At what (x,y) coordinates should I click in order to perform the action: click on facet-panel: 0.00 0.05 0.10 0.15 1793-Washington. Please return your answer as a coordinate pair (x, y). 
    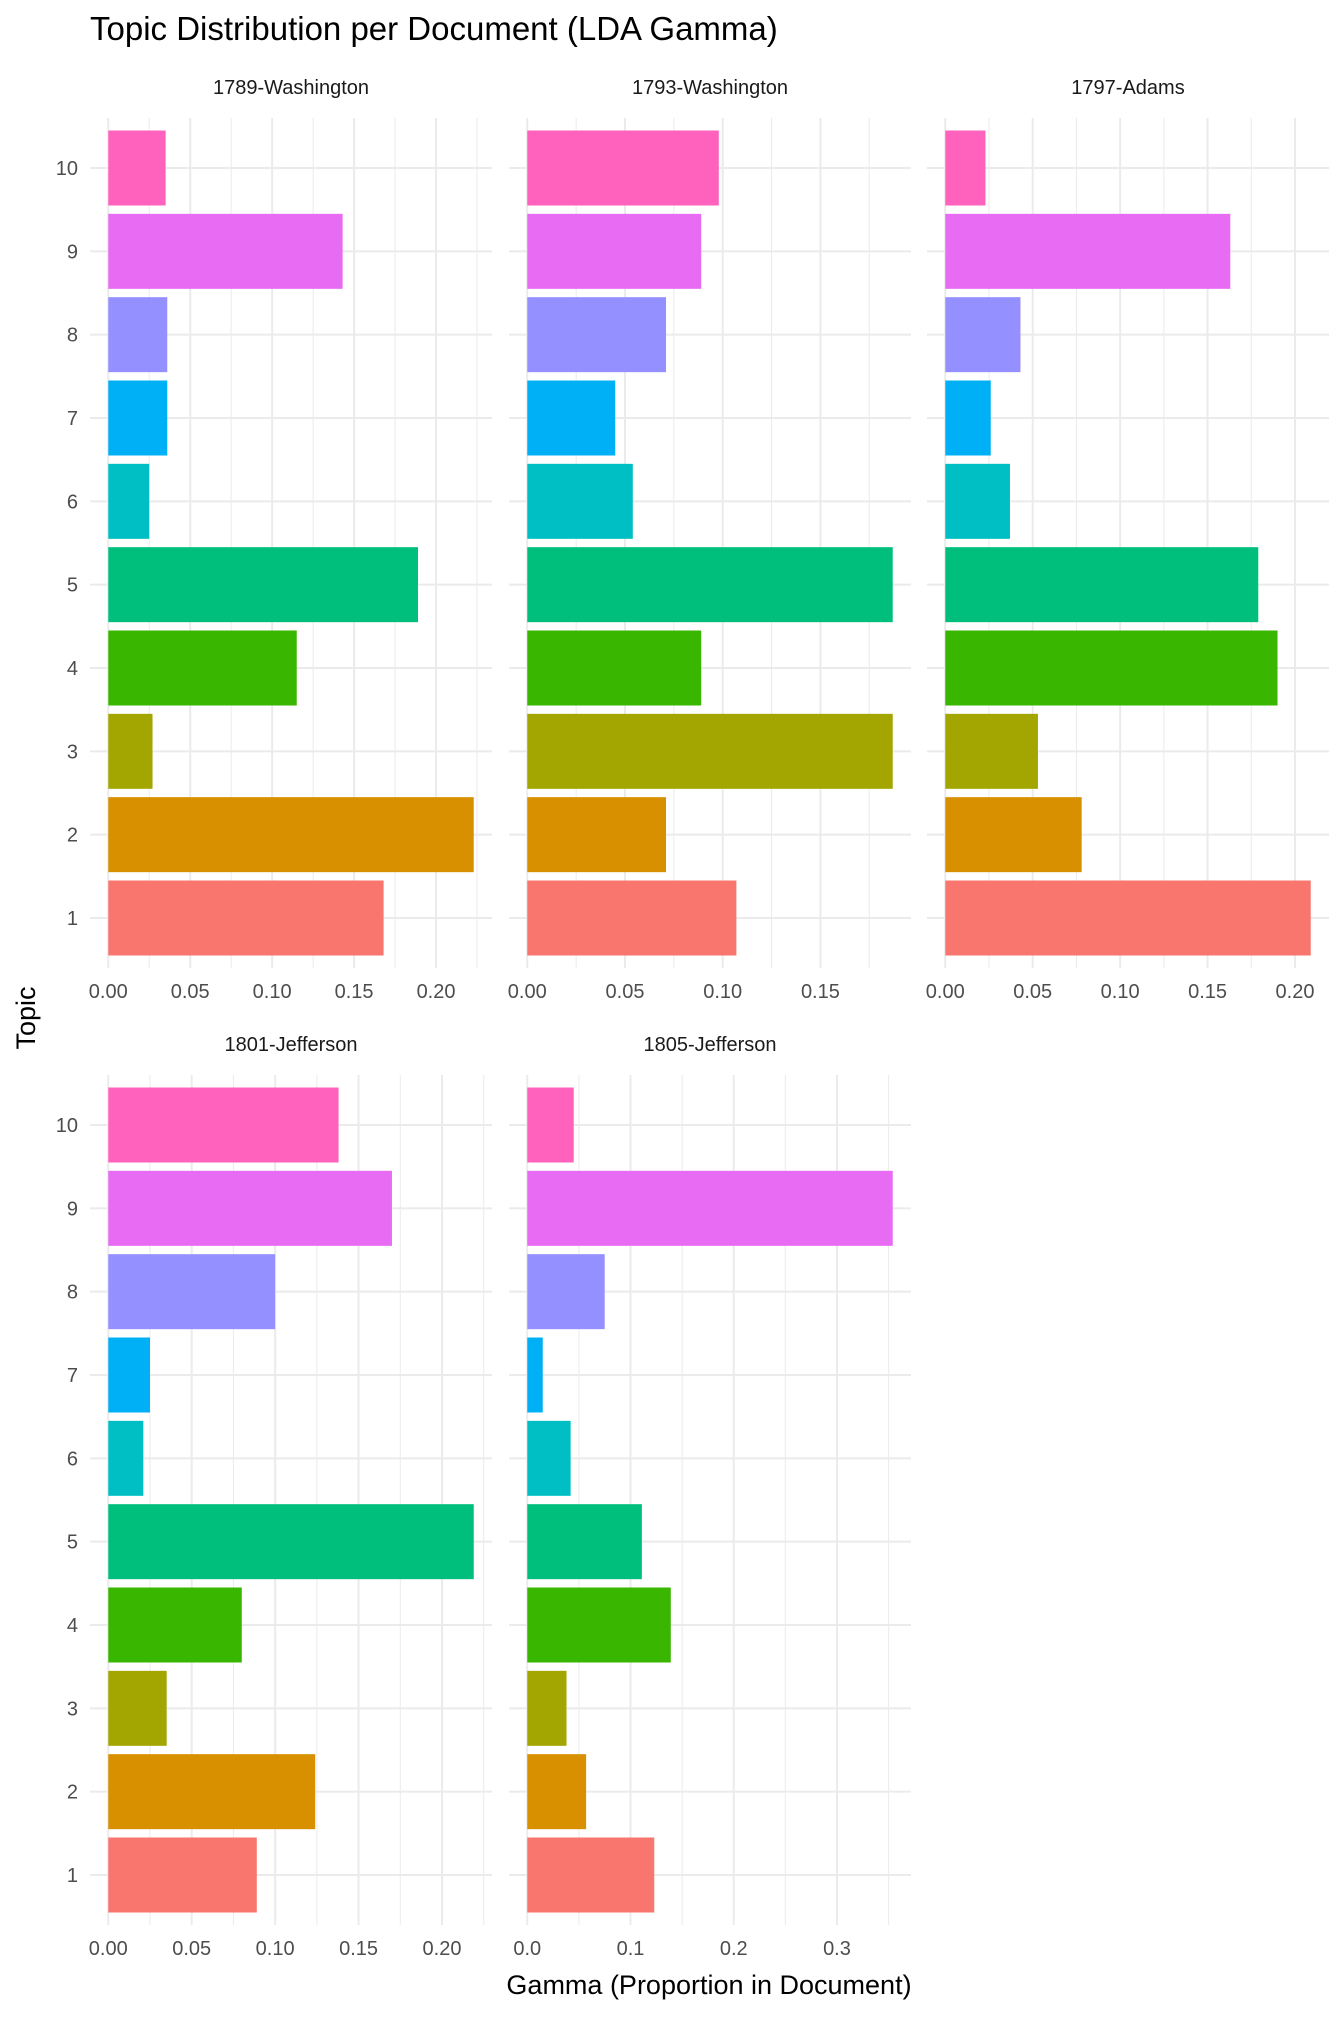
    Looking at the image, I should click on (709, 540).